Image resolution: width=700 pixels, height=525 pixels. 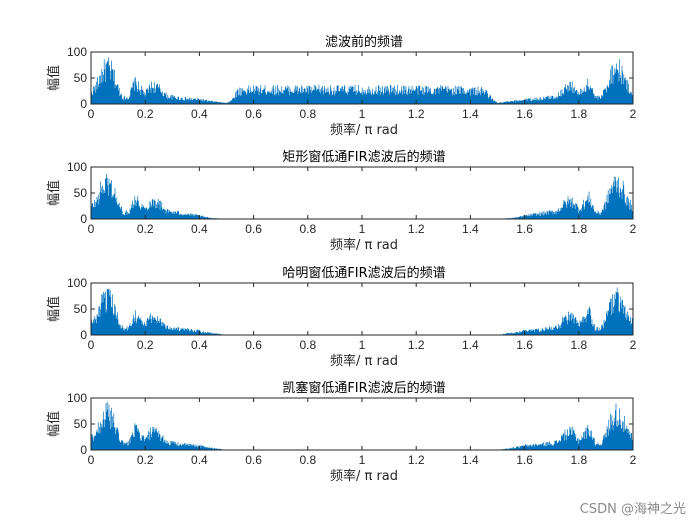 What do you see at coordinates (364, 42) in the screenshot?
I see `chart-title: 滤波前的频谱` at bounding box center [364, 42].